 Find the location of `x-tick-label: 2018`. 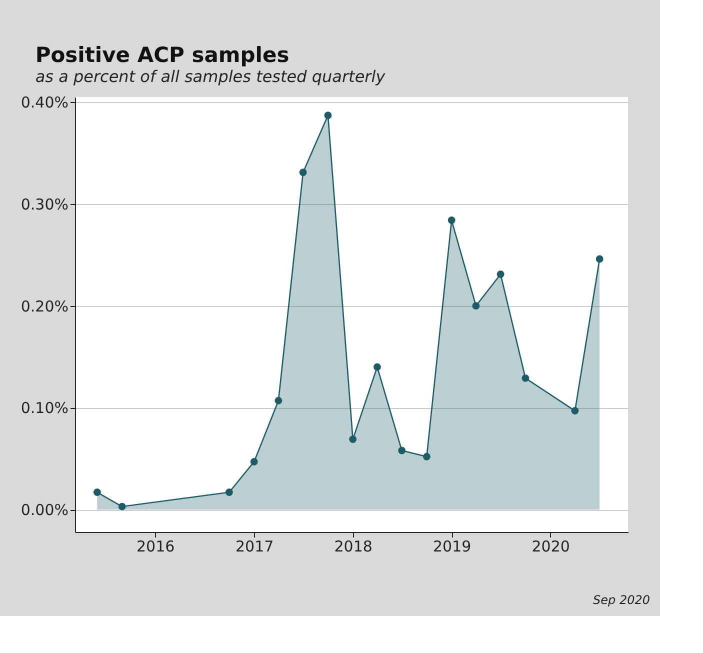

x-tick-label: 2018 is located at coordinates (353, 547).